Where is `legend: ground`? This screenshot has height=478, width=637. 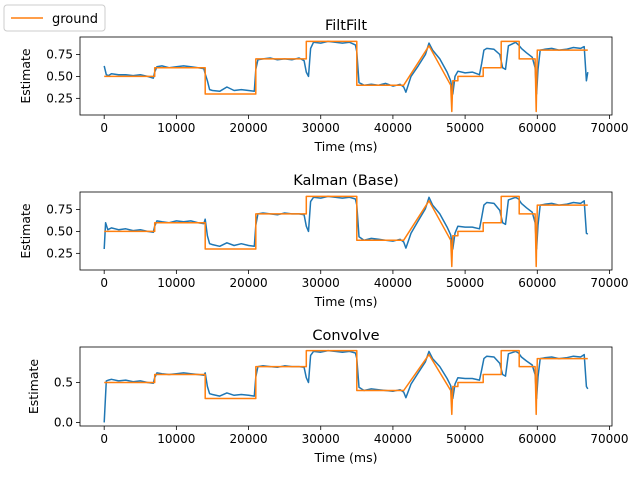 legend: ground is located at coordinates (54, 18).